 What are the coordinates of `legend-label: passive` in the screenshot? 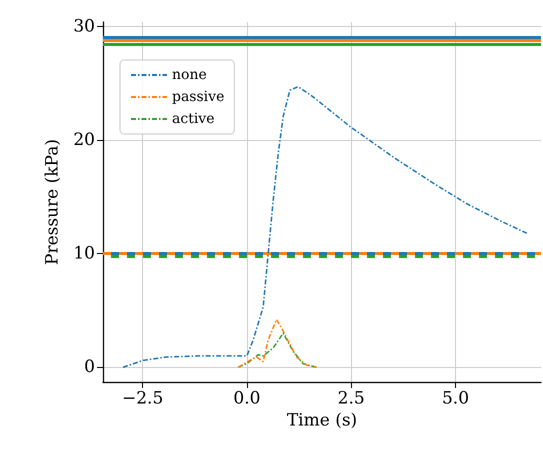 It's located at (198, 97).